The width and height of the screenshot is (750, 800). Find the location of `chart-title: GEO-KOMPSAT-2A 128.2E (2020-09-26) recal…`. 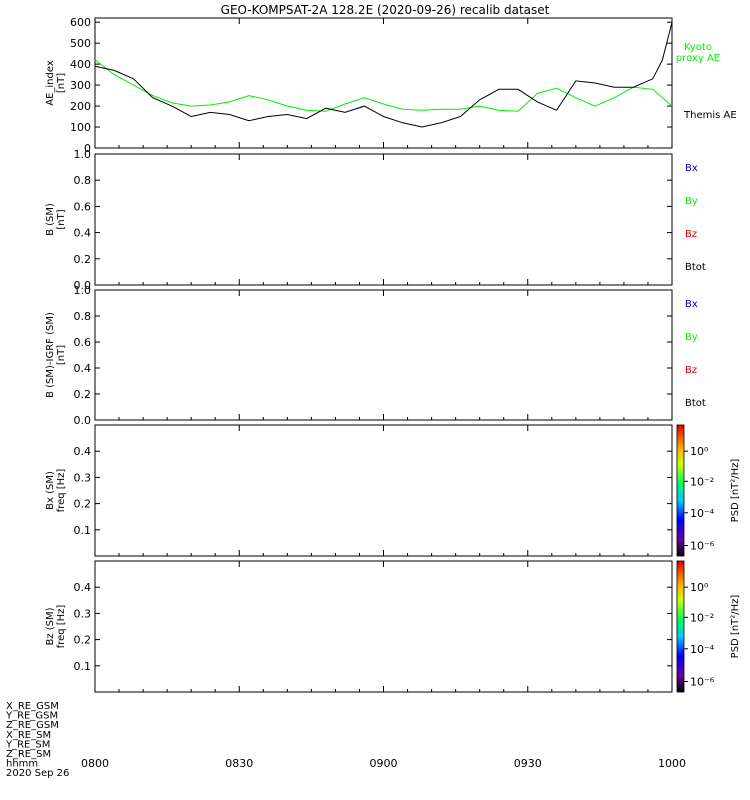

chart-title: GEO-KOMPSAT-2A 128.2E (2020-09-26) recal… is located at coordinates (385, 10).